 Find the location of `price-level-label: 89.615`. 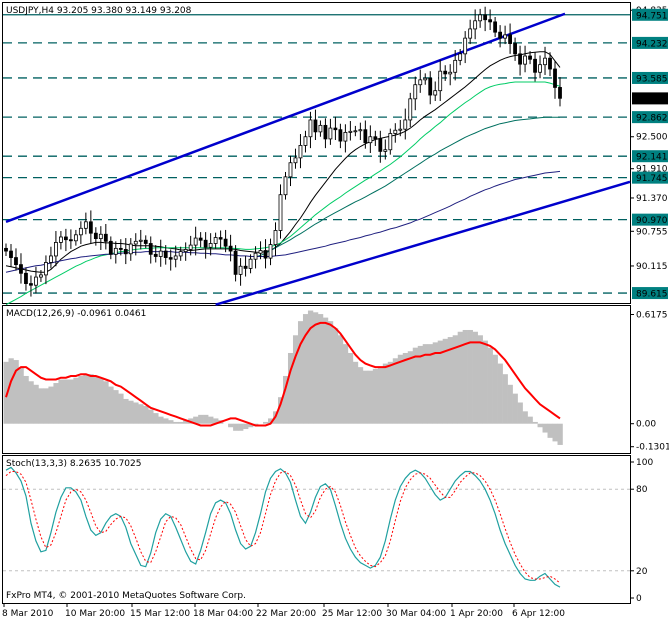

price-level-label: 89.615 is located at coordinates (652, 295).